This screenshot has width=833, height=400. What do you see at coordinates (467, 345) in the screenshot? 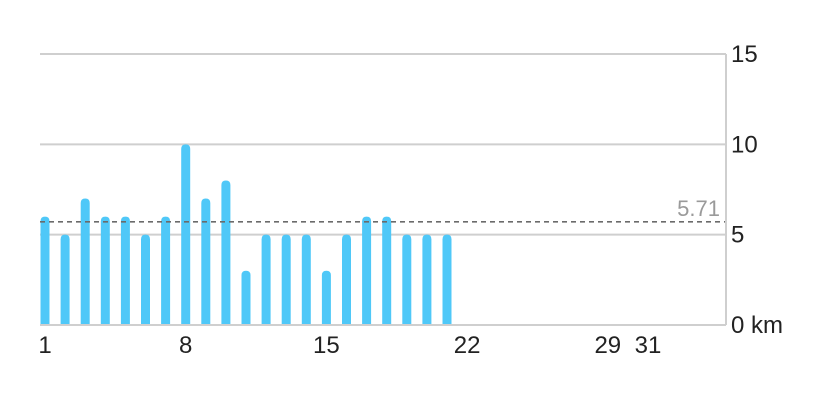
I see `x-tick-label-22: 22` at bounding box center [467, 345].